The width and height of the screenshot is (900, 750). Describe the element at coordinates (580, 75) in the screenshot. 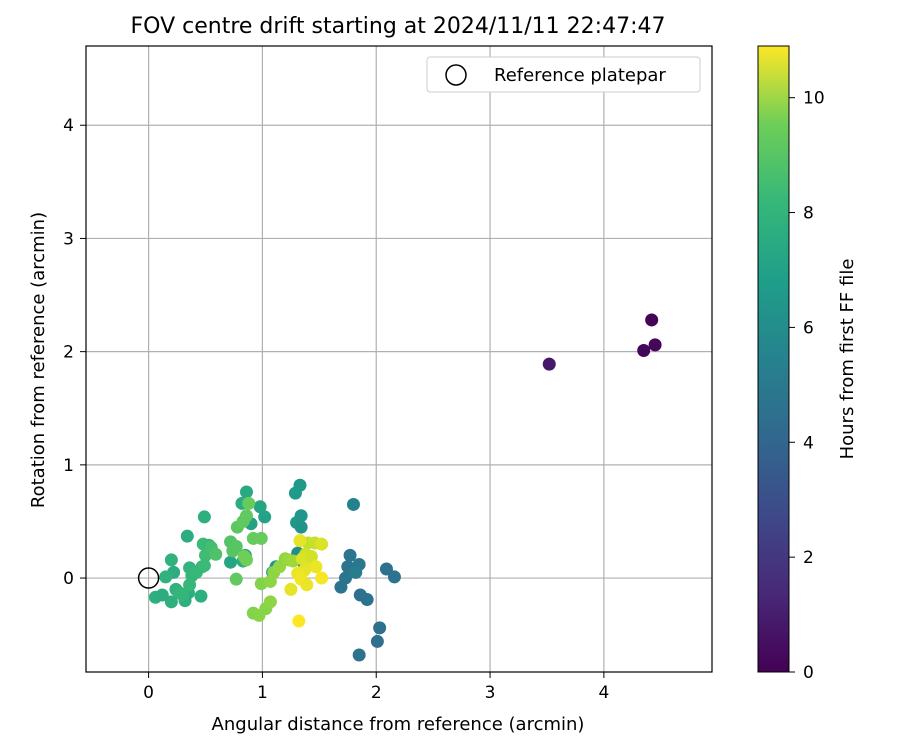

I see `legend-label: Reference platepar` at that location.